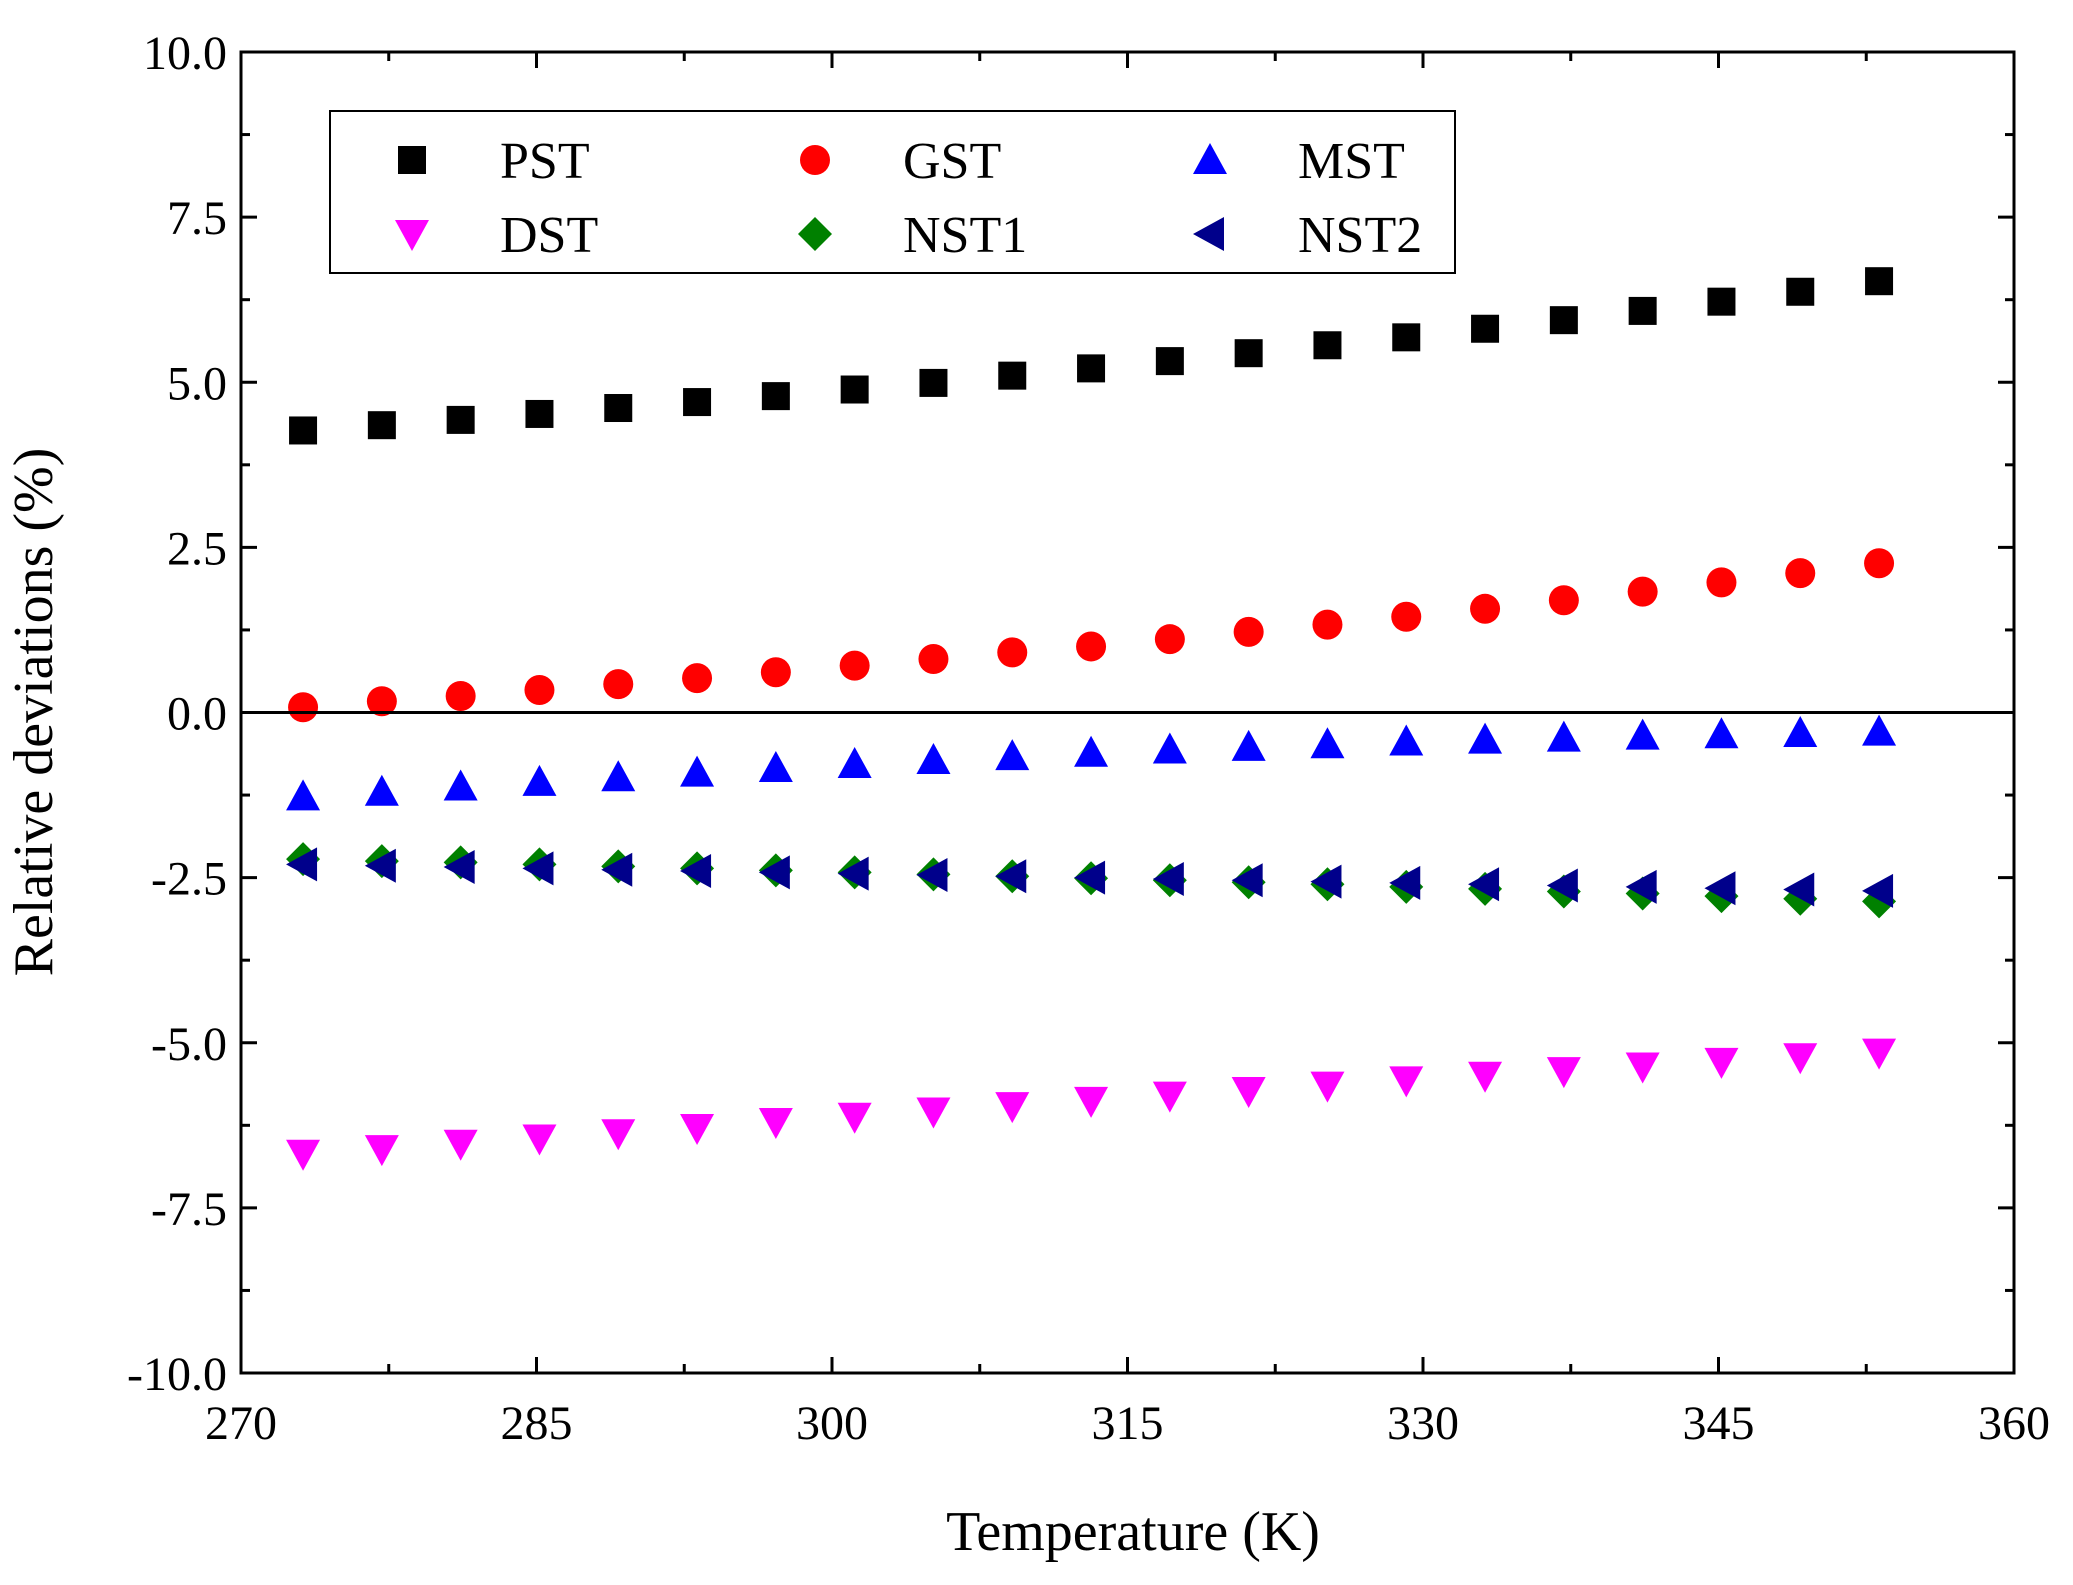  I want to click on legend-label-gst: GST, so click(952, 161).